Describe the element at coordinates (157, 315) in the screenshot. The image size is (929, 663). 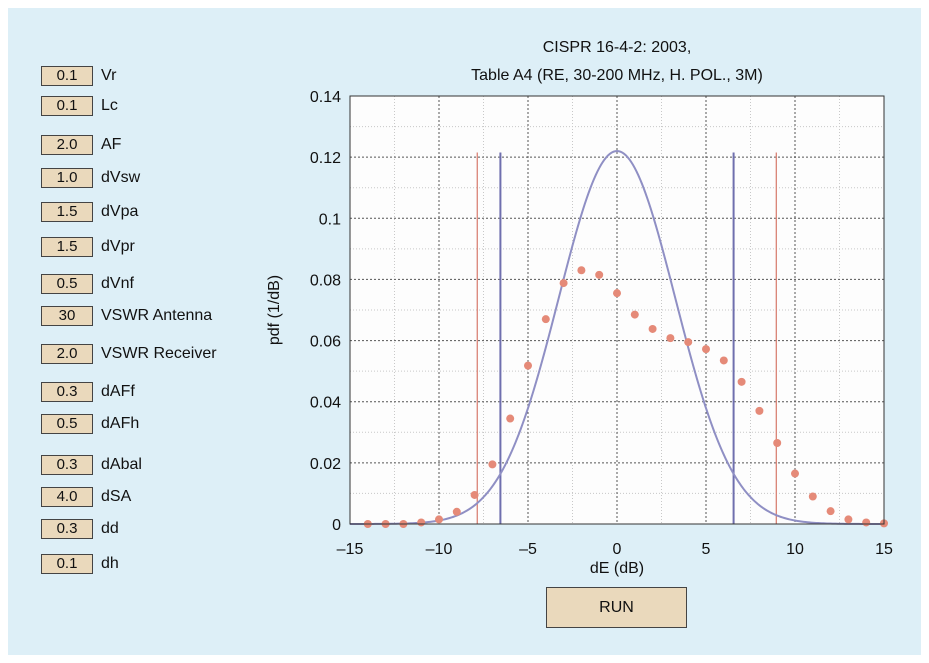
I see `vswr-antenna-label: VSWR Antenna` at that location.